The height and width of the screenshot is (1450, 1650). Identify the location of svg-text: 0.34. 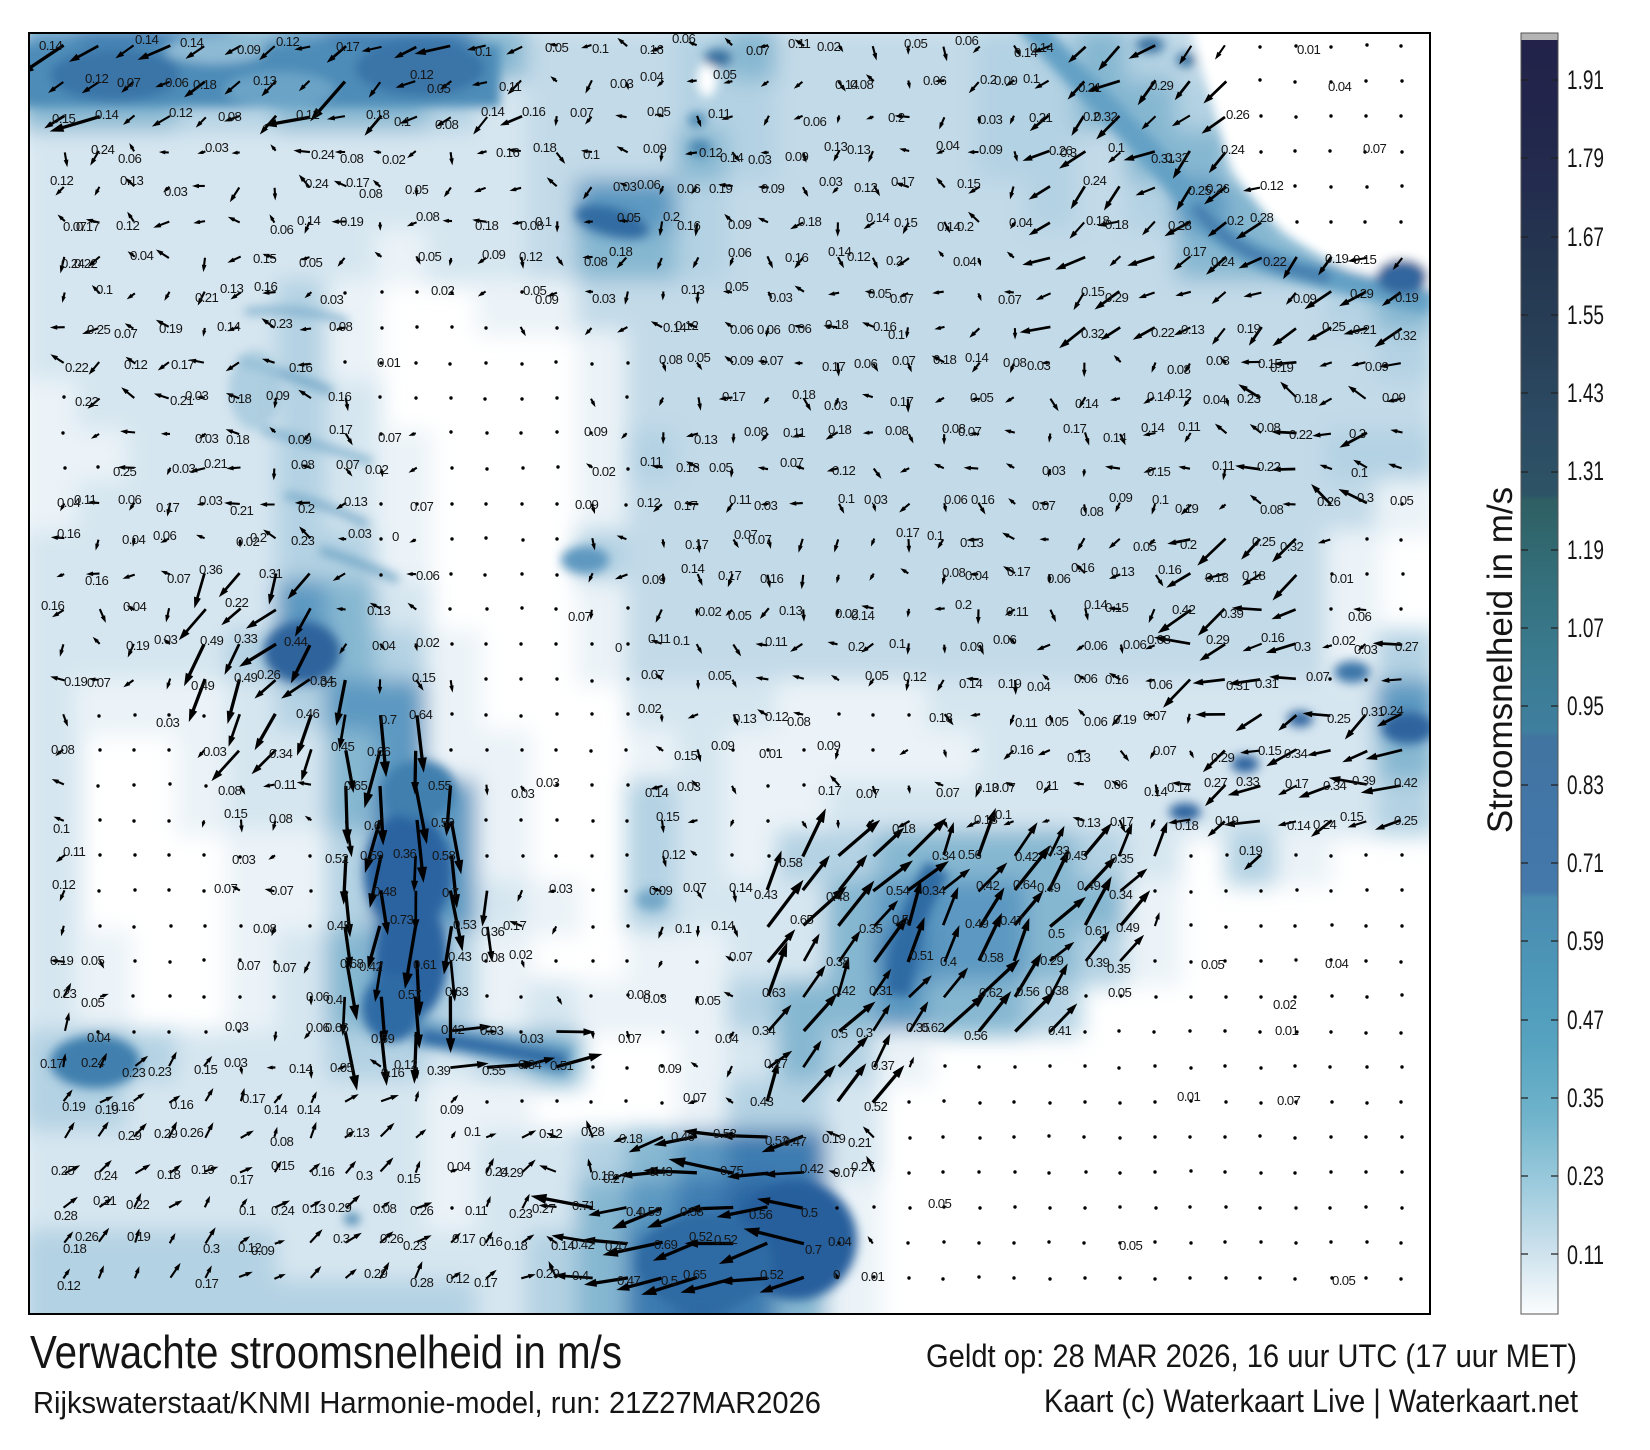
(322, 680).